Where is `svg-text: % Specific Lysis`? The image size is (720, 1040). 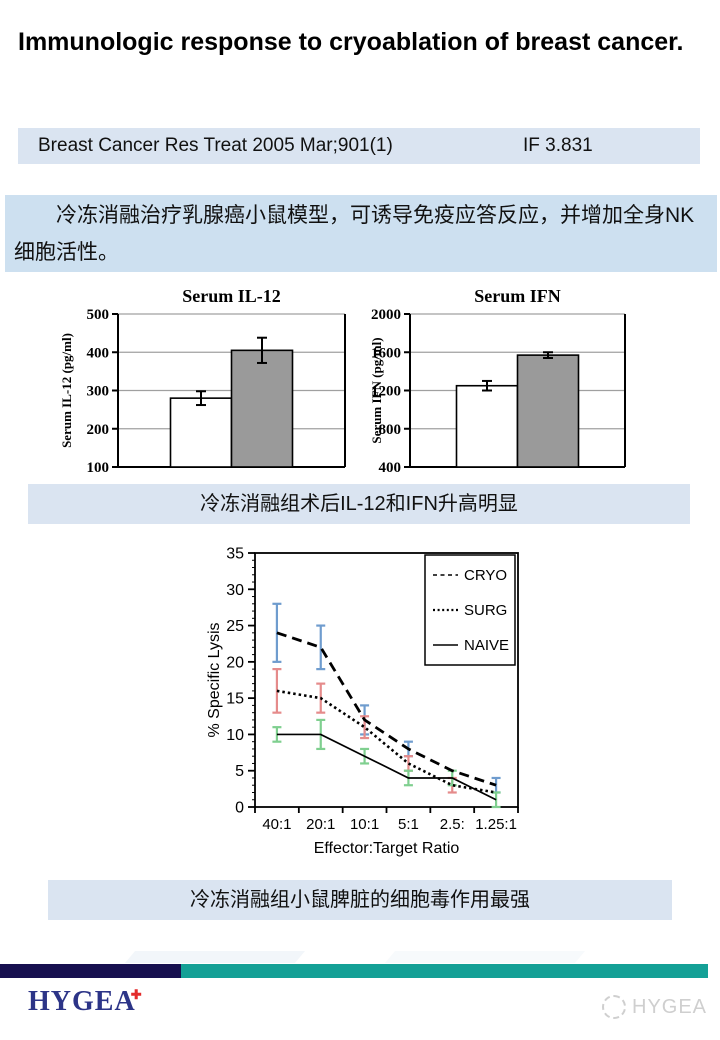 svg-text: % Specific Lysis is located at coordinates (214, 680).